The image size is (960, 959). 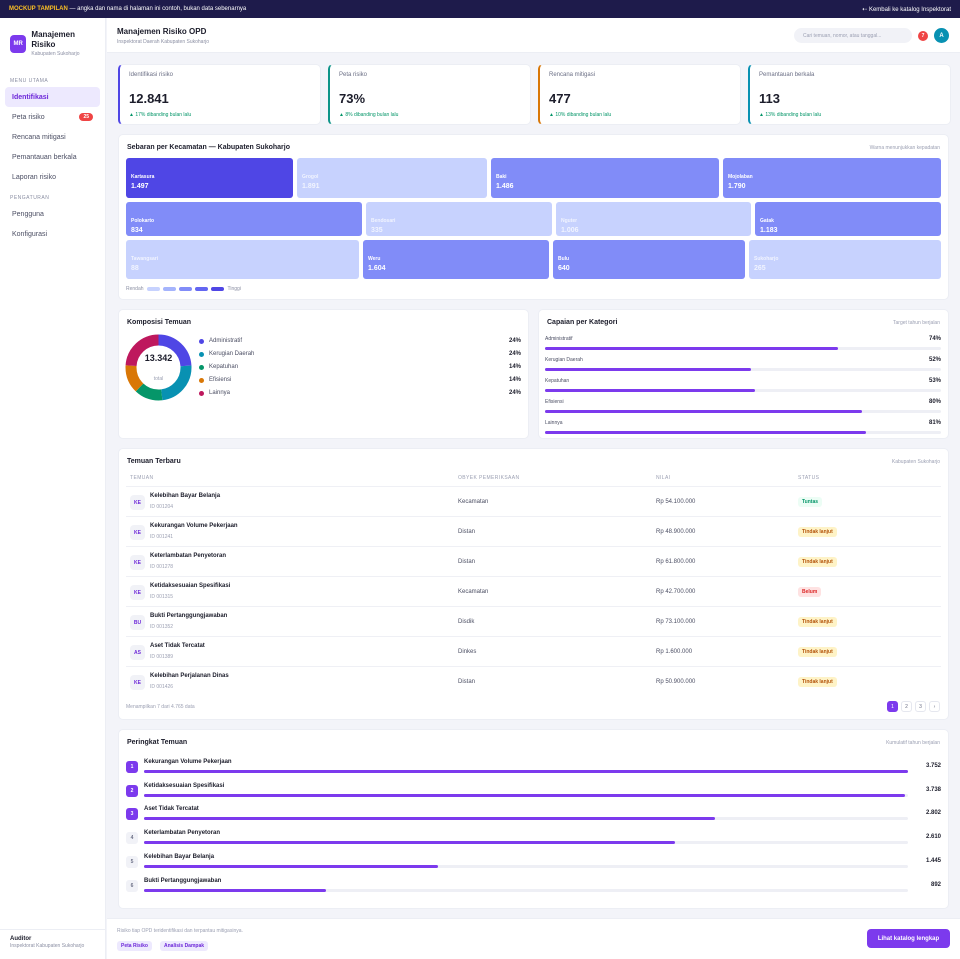 I want to click on donut-total: 13.342, so click(x=158, y=358).